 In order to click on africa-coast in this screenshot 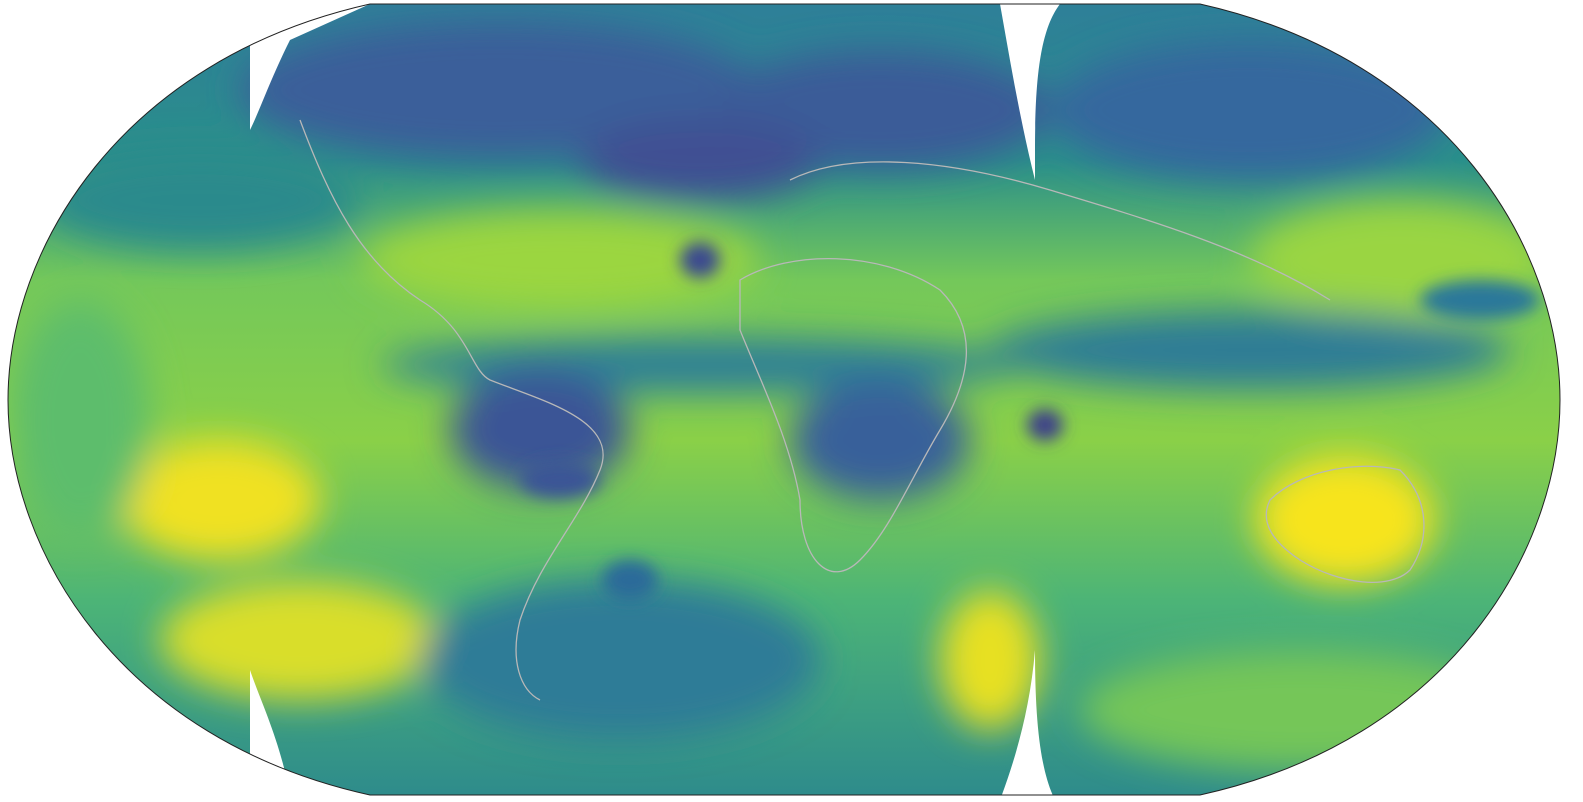, I will do `click(853, 415)`.